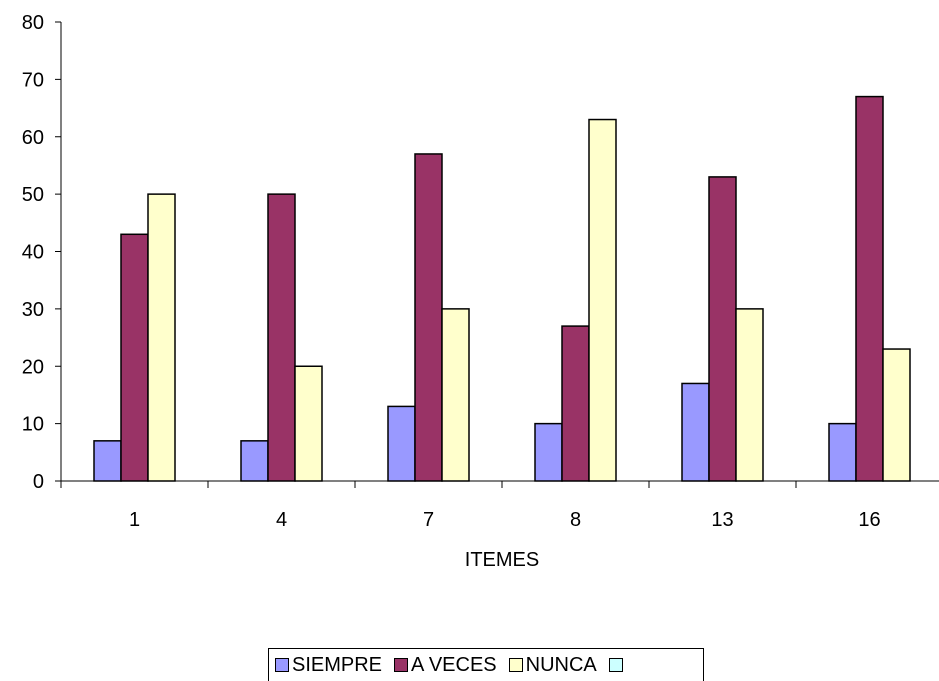 This screenshot has height=681, width=939. What do you see at coordinates (134, 520) in the screenshot?
I see `x-tick-label: 1` at bounding box center [134, 520].